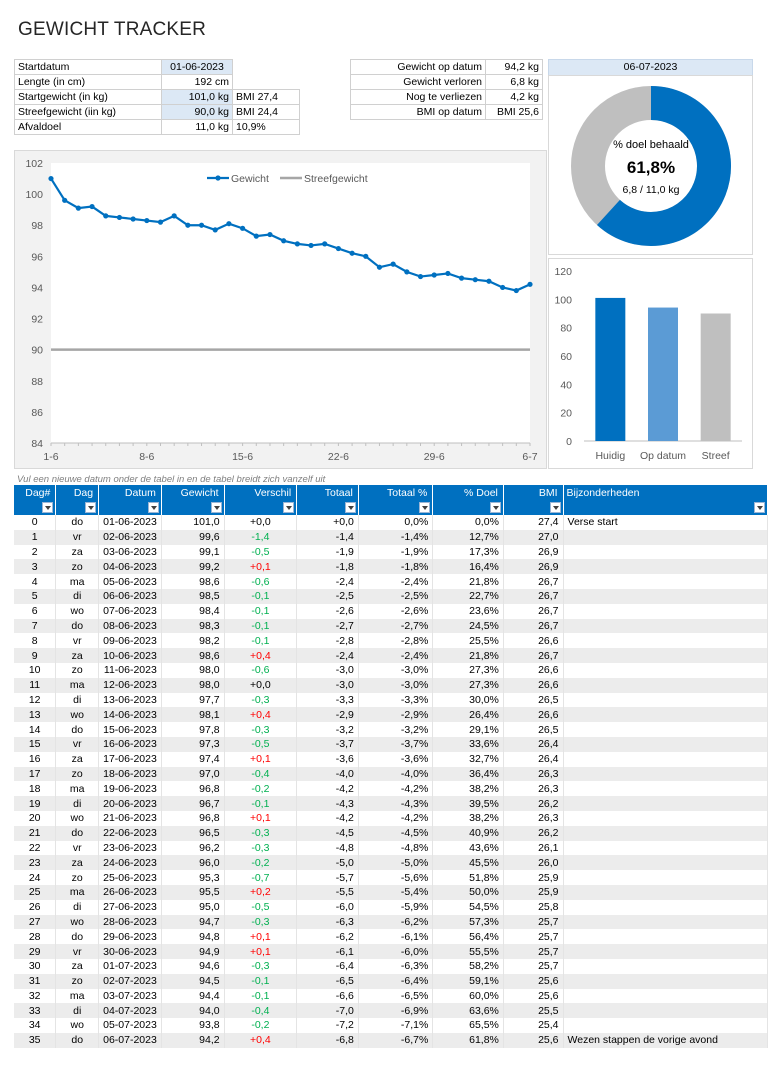 The width and height of the screenshot is (768, 1081). I want to click on table-cell: 36,4%, so click(468, 774).